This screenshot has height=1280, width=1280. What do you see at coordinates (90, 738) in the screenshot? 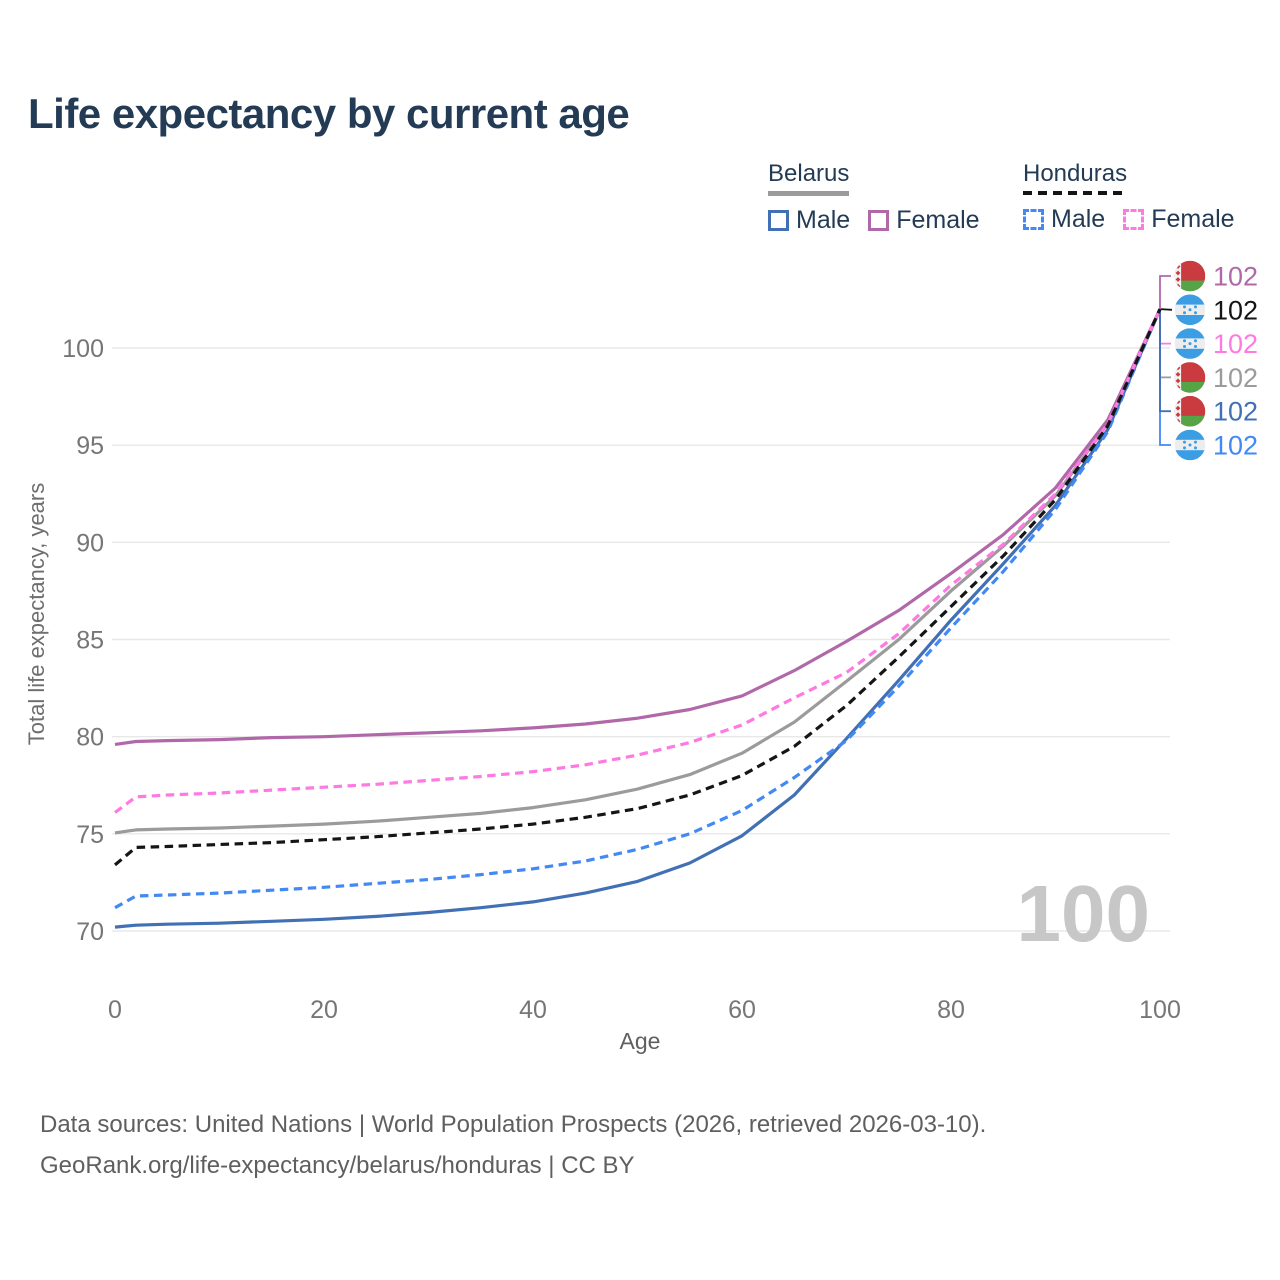
I see `y-tick-label: 80` at bounding box center [90, 738].